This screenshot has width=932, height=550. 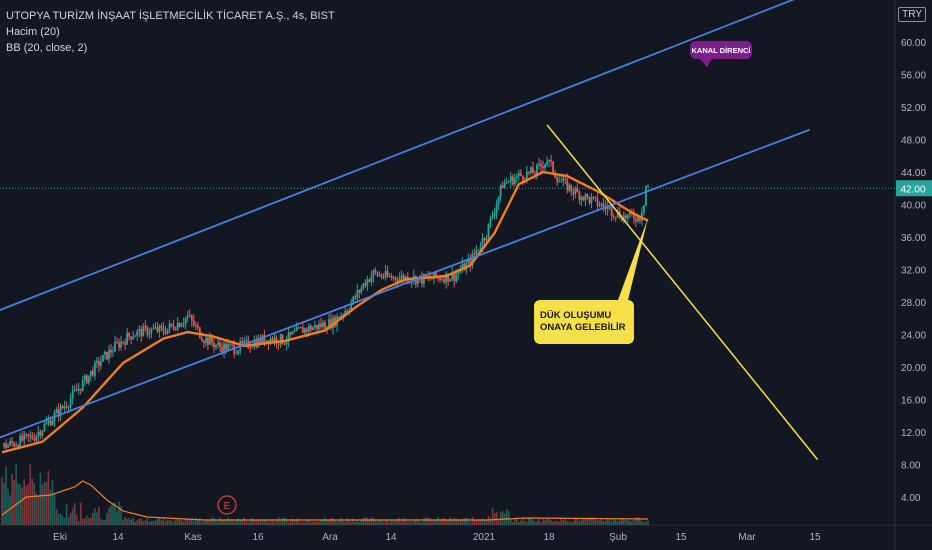 What do you see at coordinates (912, 14) in the screenshot?
I see `currency-button: TRY` at bounding box center [912, 14].